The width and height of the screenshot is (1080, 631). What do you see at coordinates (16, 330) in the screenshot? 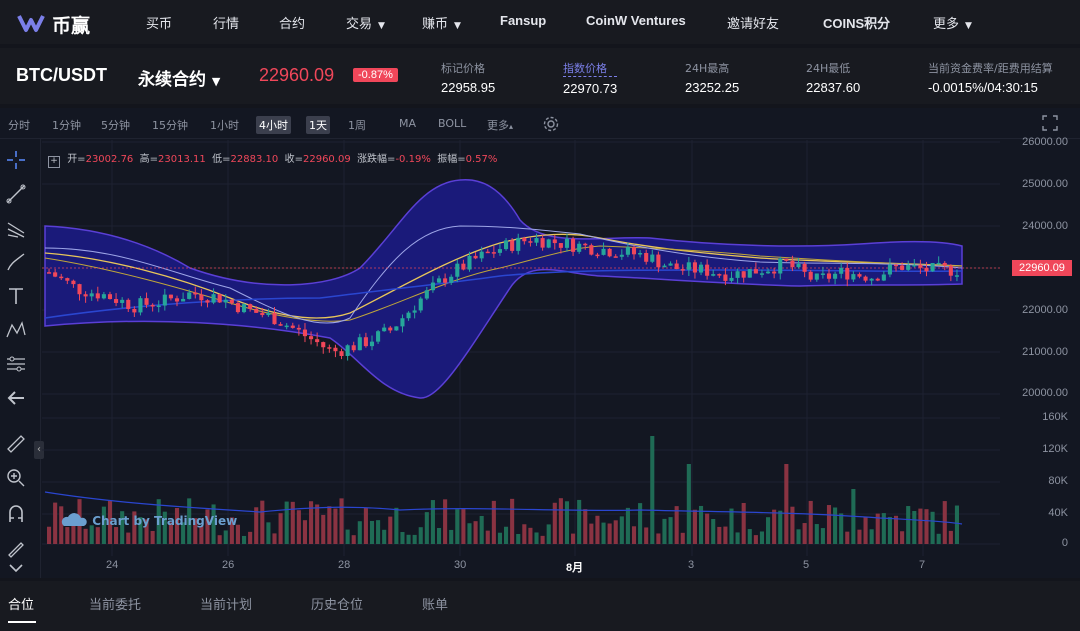
I see `pattern-icon` at bounding box center [16, 330].